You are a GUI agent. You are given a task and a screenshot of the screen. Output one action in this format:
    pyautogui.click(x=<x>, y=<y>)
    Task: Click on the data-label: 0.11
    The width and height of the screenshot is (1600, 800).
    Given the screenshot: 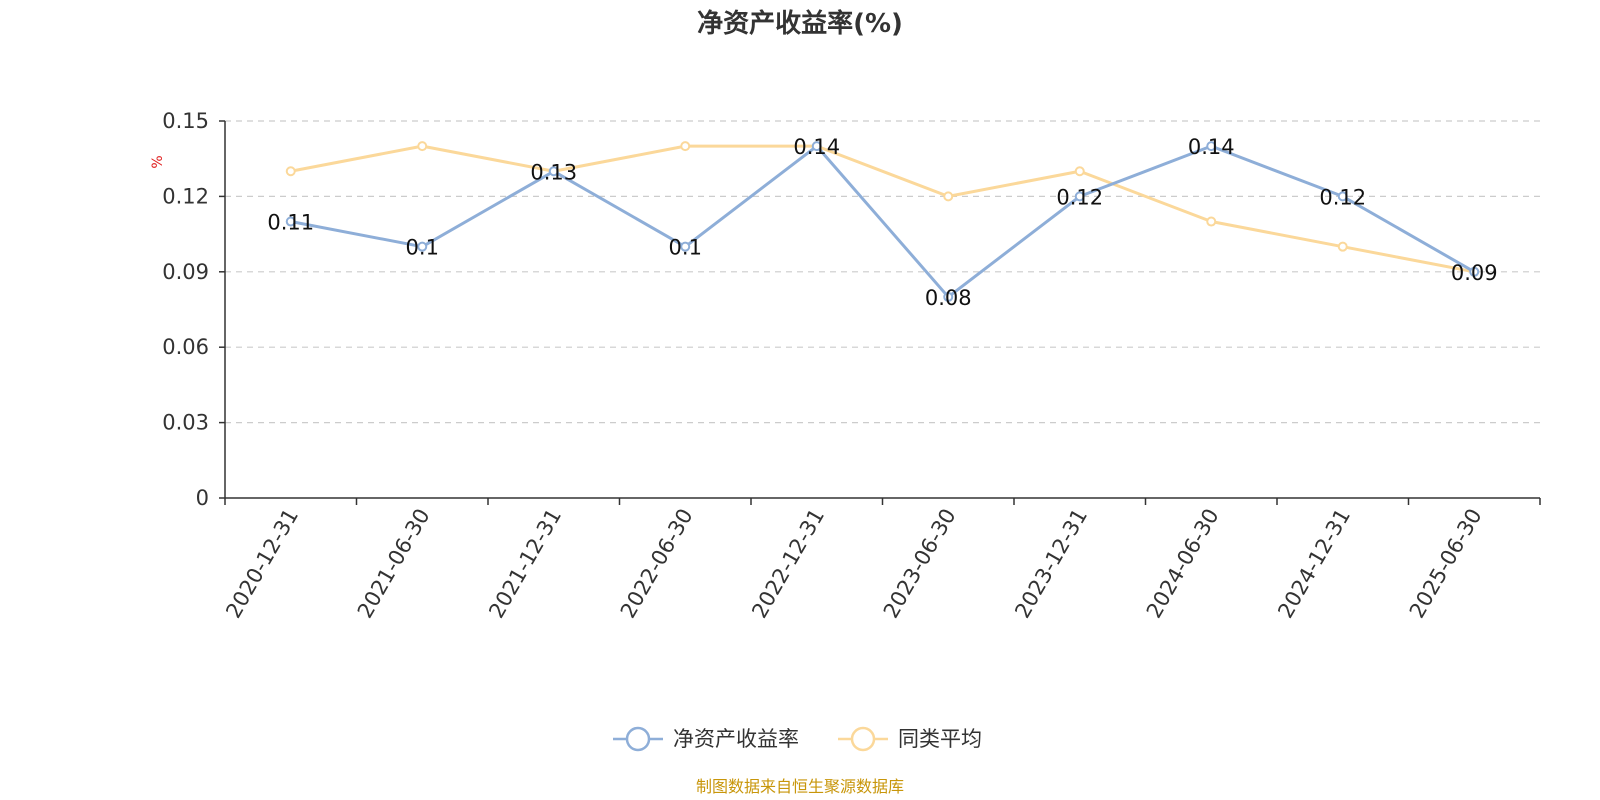 What is the action you would take?
    pyautogui.click(x=290, y=223)
    